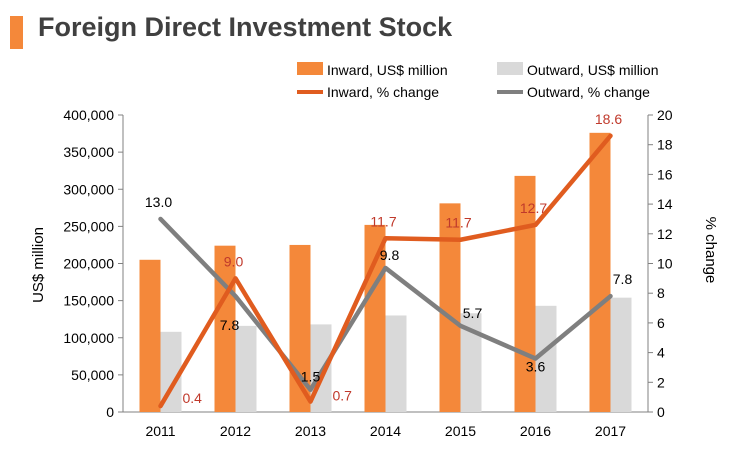 The image size is (750, 453). What do you see at coordinates (473, 313) in the screenshot?
I see `data-label-outward-pct: 5.7` at bounding box center [473, 313].